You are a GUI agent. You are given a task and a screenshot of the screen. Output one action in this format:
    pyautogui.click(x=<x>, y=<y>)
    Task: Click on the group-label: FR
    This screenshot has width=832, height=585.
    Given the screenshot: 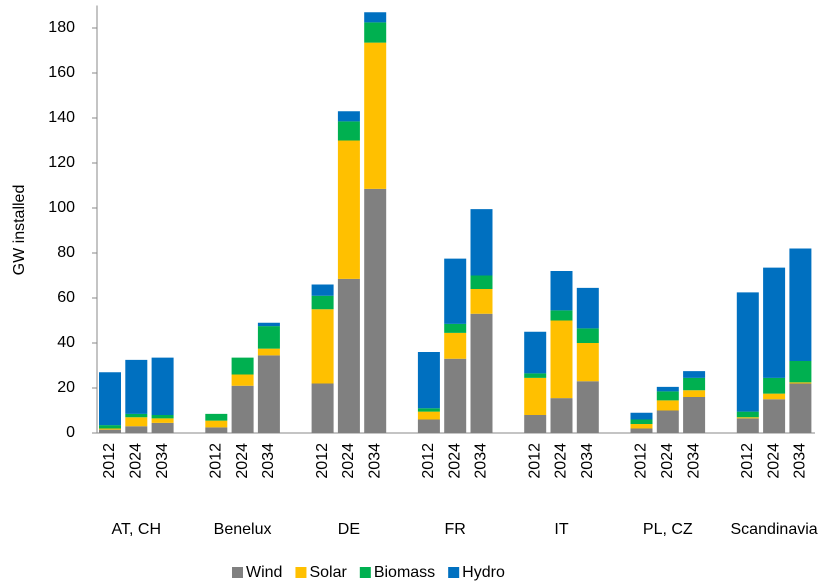 What is the action you would take?
    pyautogui.click(x=455, y=529)
    